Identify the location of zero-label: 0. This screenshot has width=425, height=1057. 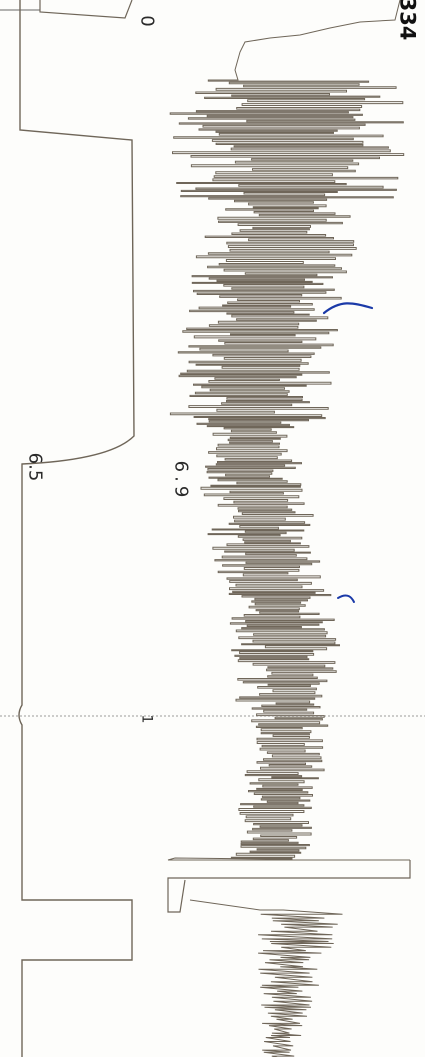
(147, 21).